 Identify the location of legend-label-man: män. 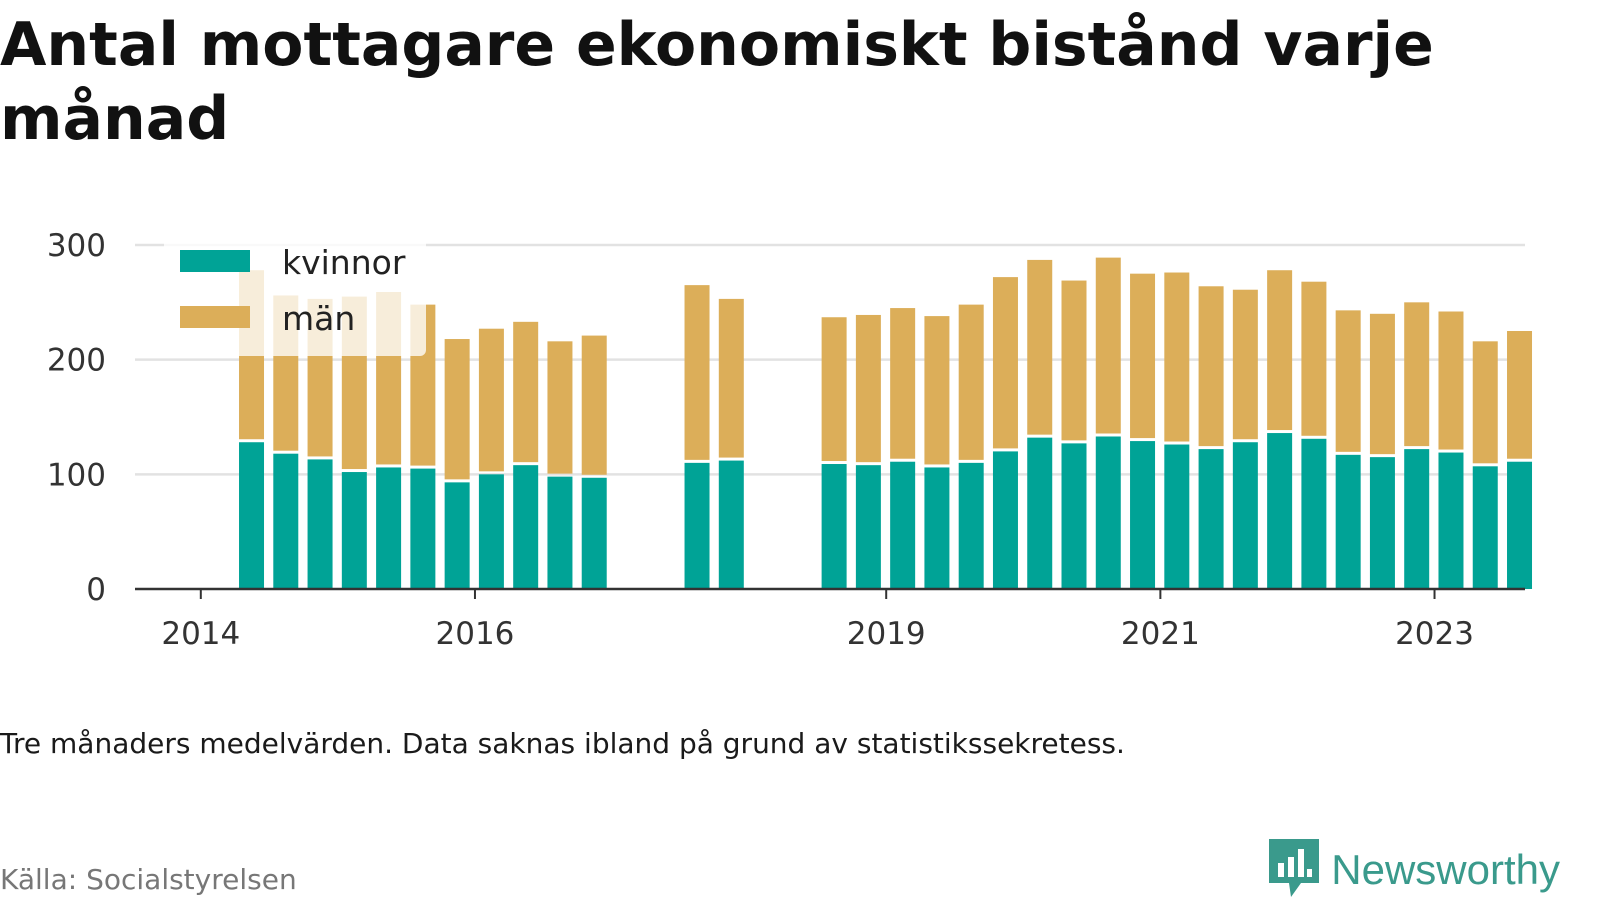
(318, 318).